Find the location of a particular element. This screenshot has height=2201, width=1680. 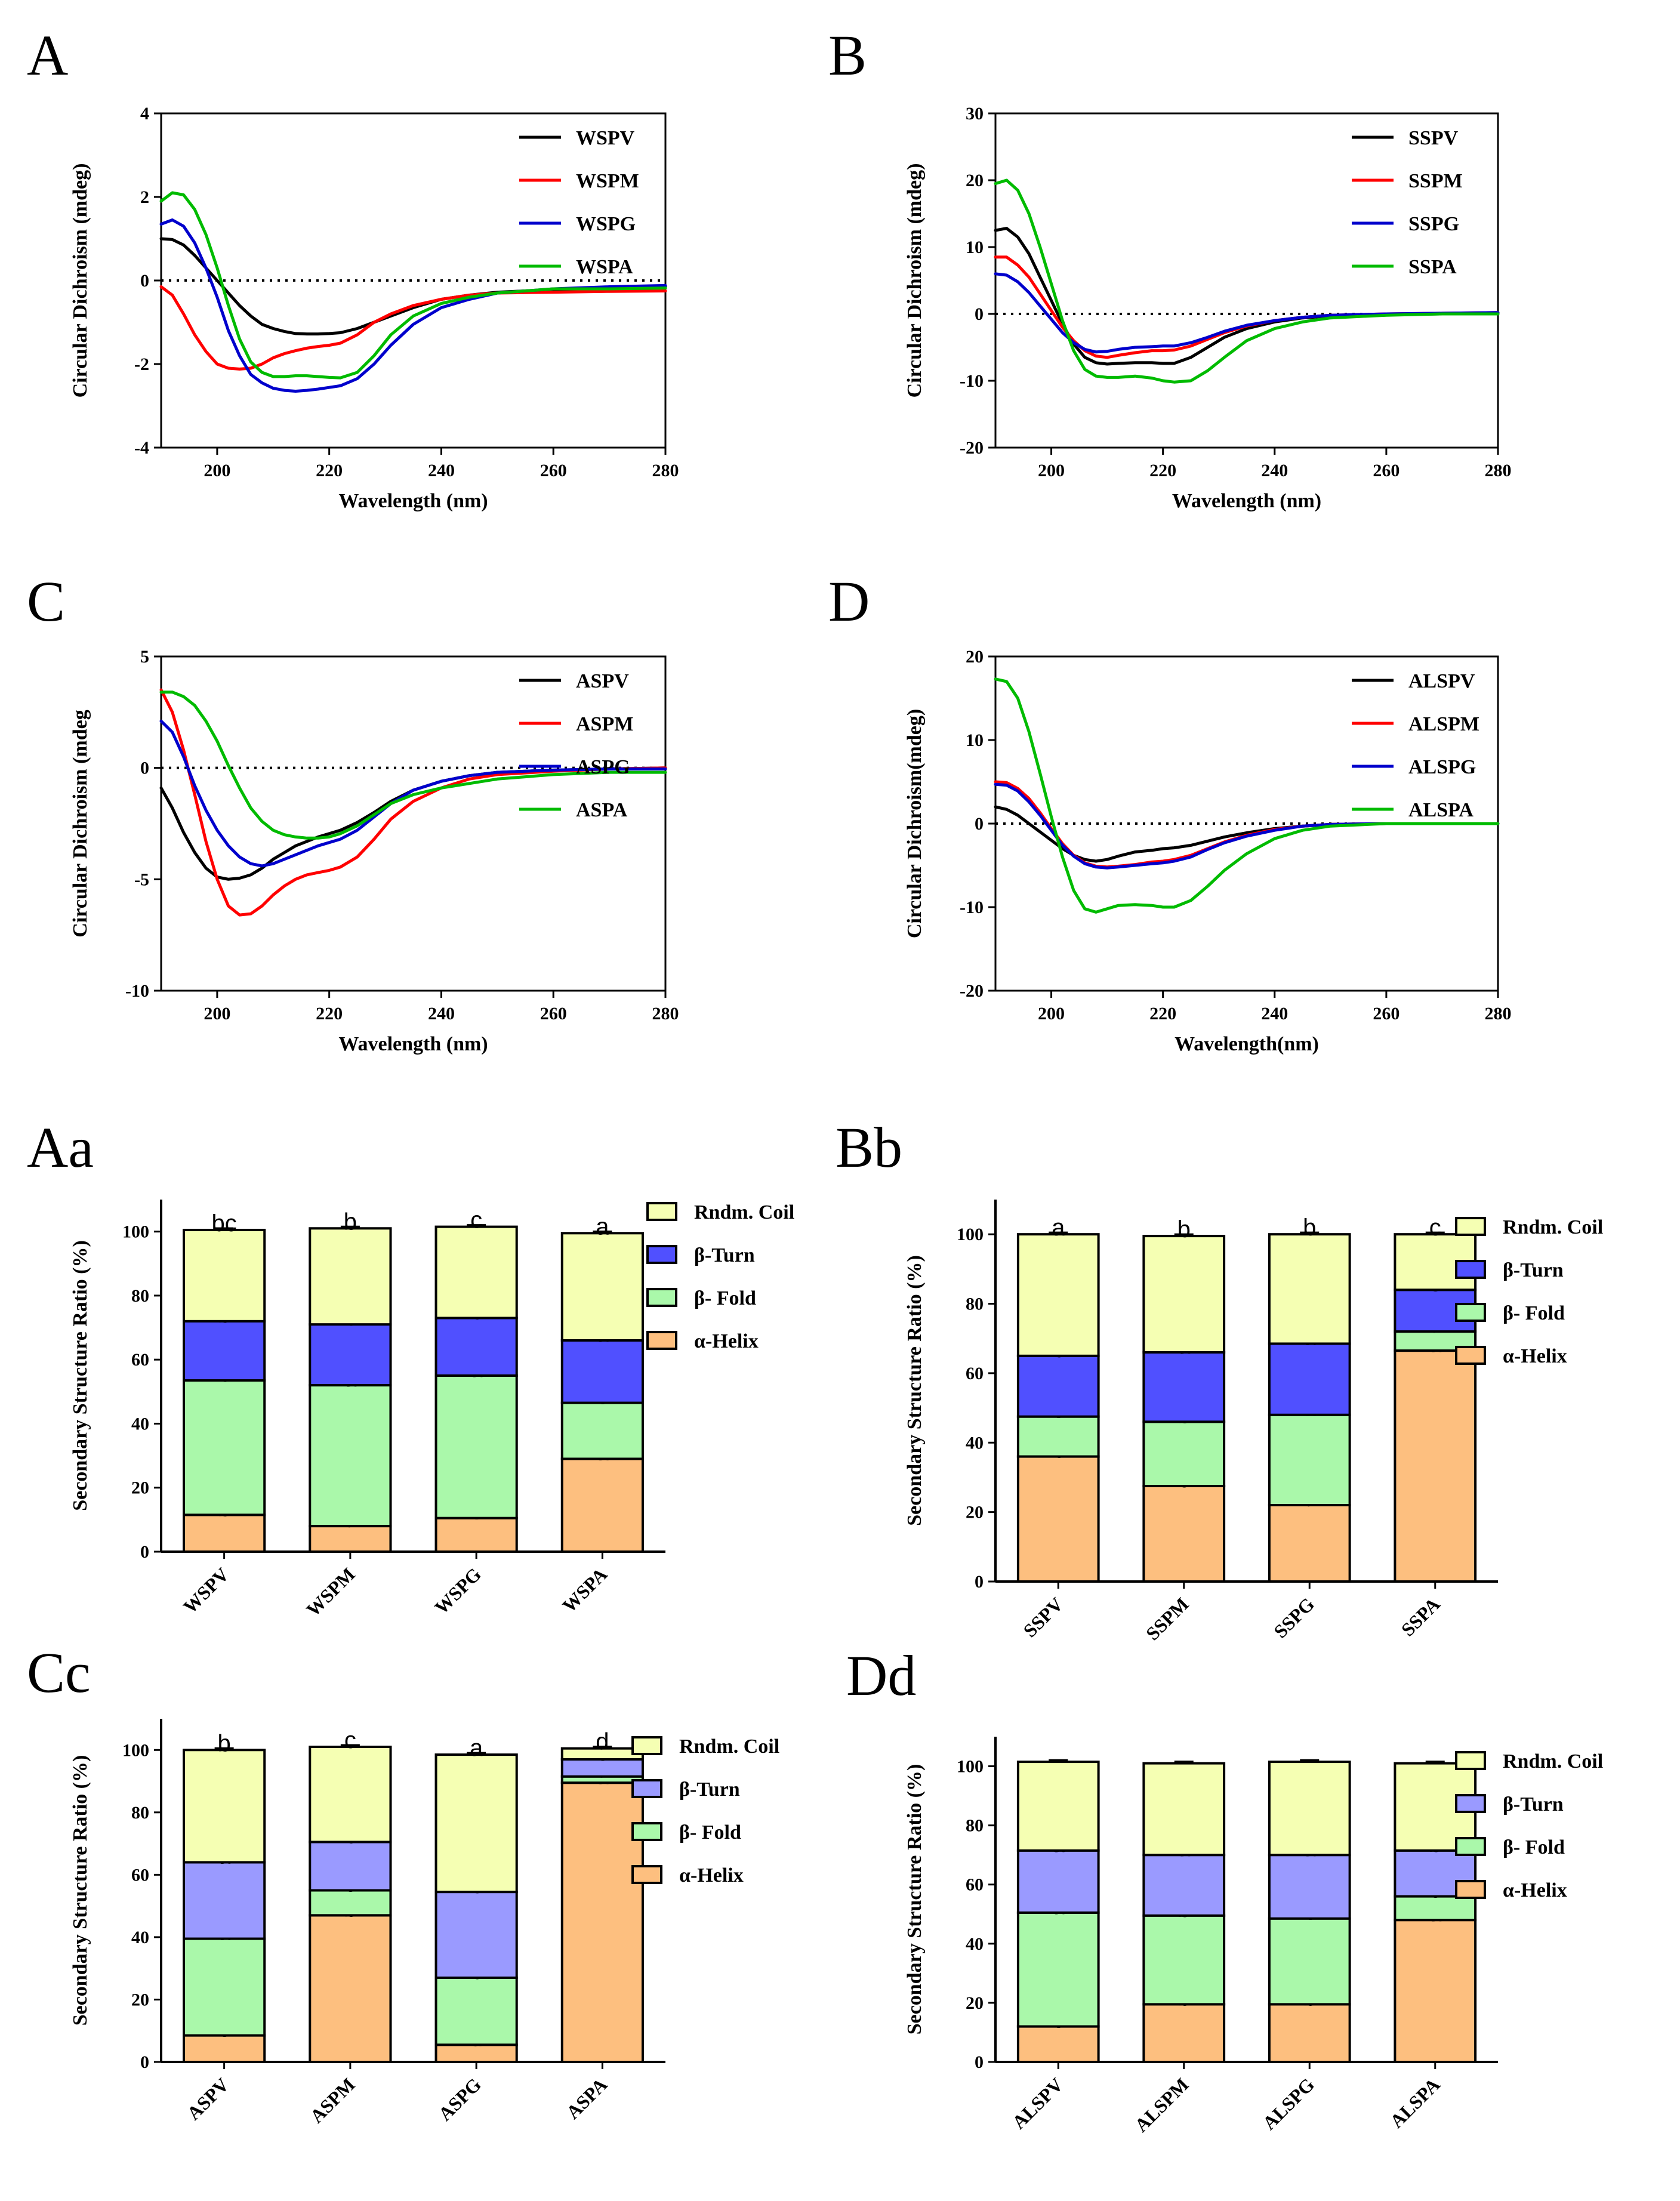

y-axis-title: Circular Dichroism (mdeg) is located at coordinates (915, 281).